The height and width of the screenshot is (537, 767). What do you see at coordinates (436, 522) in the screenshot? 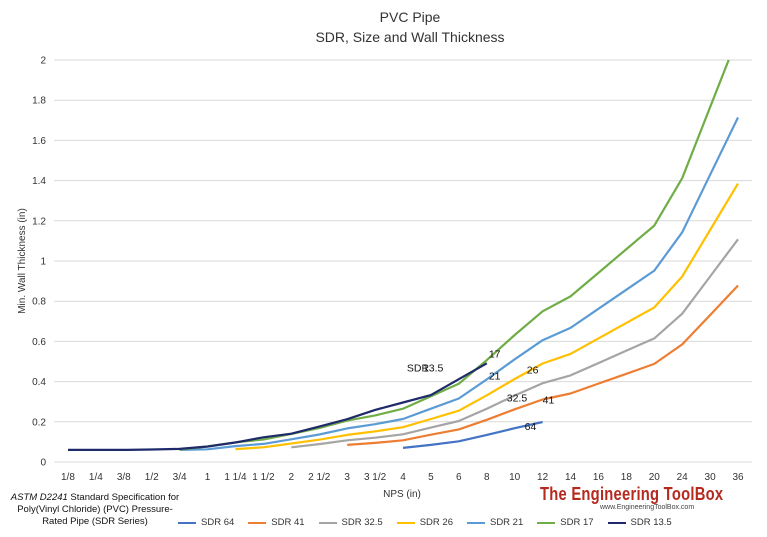
I see `legend-label: SDR 26` at bounding box center [436, 522].